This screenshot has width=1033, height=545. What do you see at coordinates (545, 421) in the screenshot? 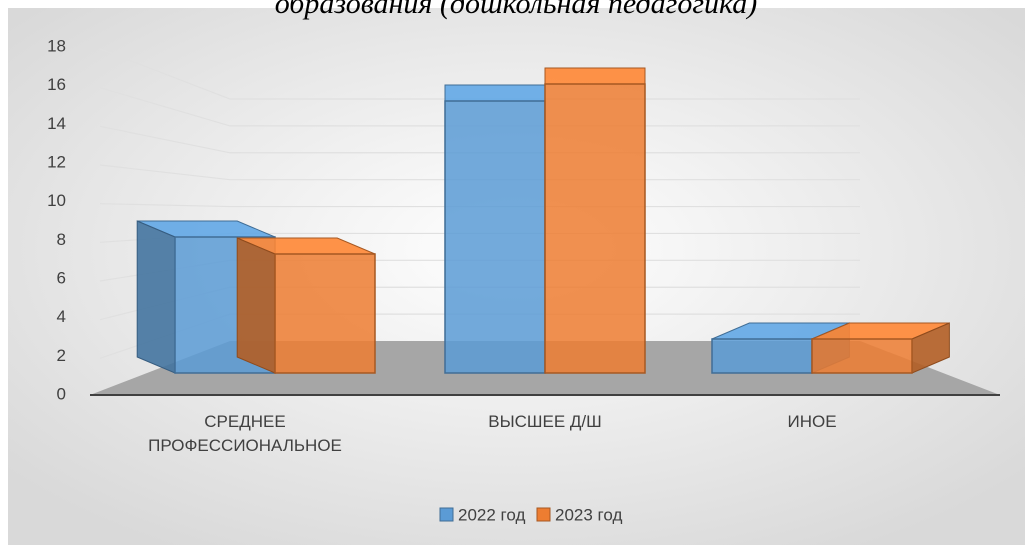
I see `x-tick-label: ВЫСШЕЕ Д/Ш` at bounding box center [545, 421].